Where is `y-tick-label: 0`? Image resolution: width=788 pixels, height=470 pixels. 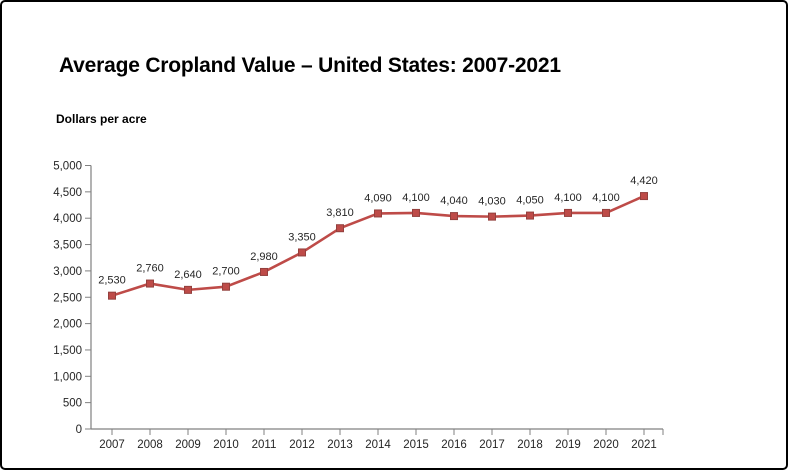
y-tick-label: 0 is located at coordinates (79, 430).